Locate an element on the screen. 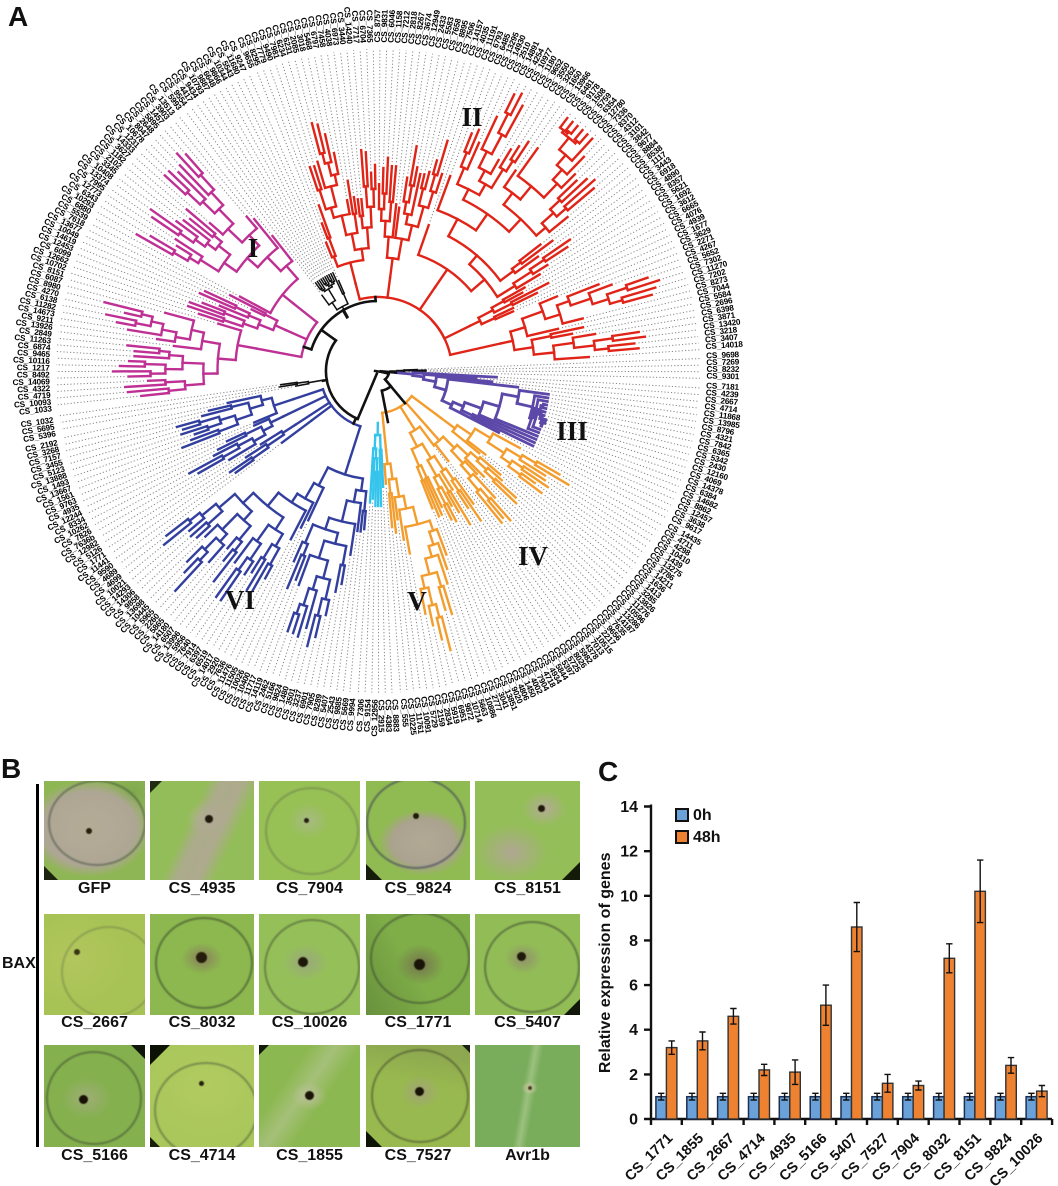 The image size is (1058, 1186). svg-text: CS_11761 is located at coordinates (418, 716).